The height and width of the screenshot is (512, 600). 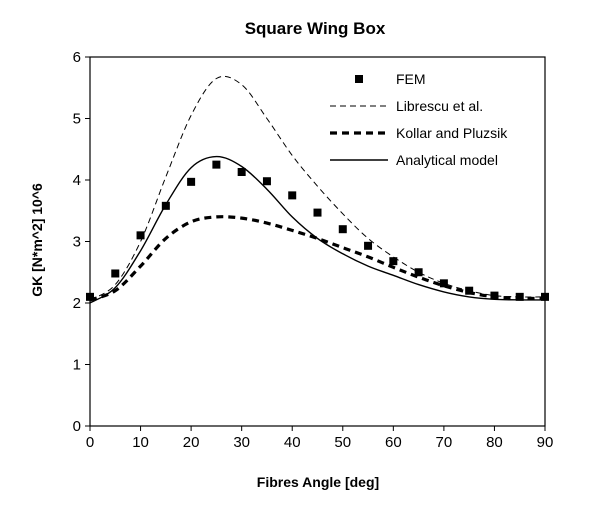 What do you see at coordinates (77, 180) in the screenshot?
I see `y-tick-label: 4` at bounding box center [77, 180].